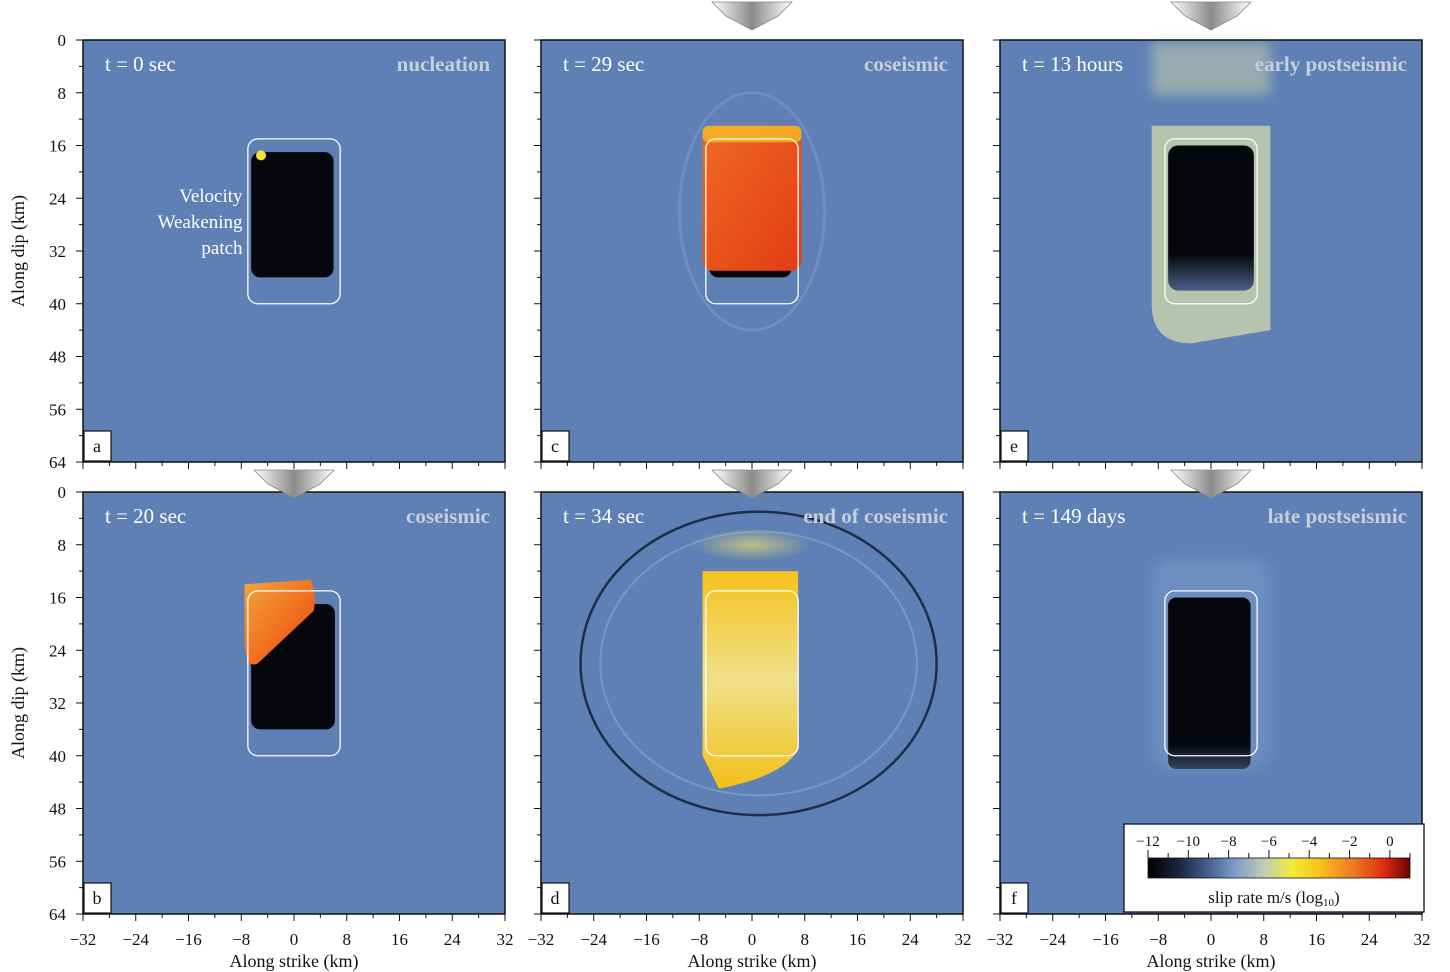  Describe the element at coordinates (1229, 842) in the screenshot. I see `colorbar-tick-label: −8` at that location.